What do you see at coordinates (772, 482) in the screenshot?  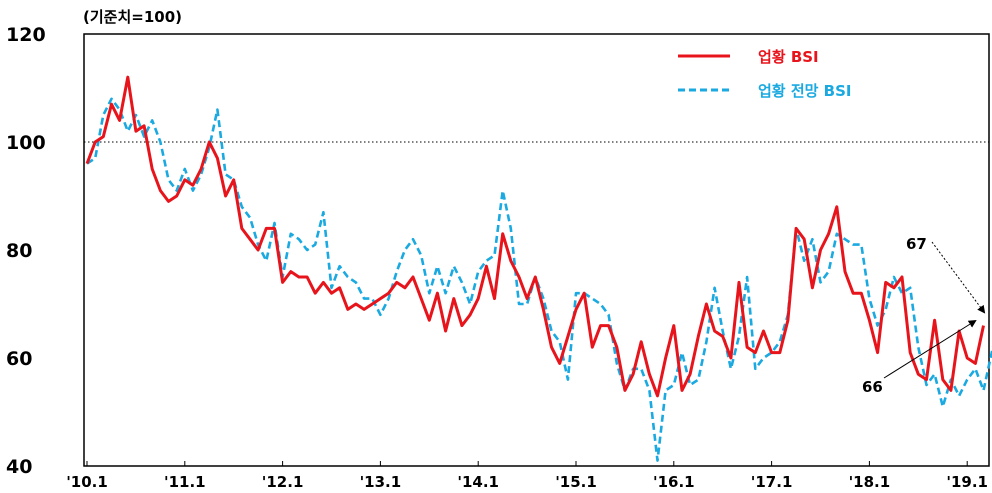 I see `x-tick-label: '17.1` at bounding box center [772, 482].